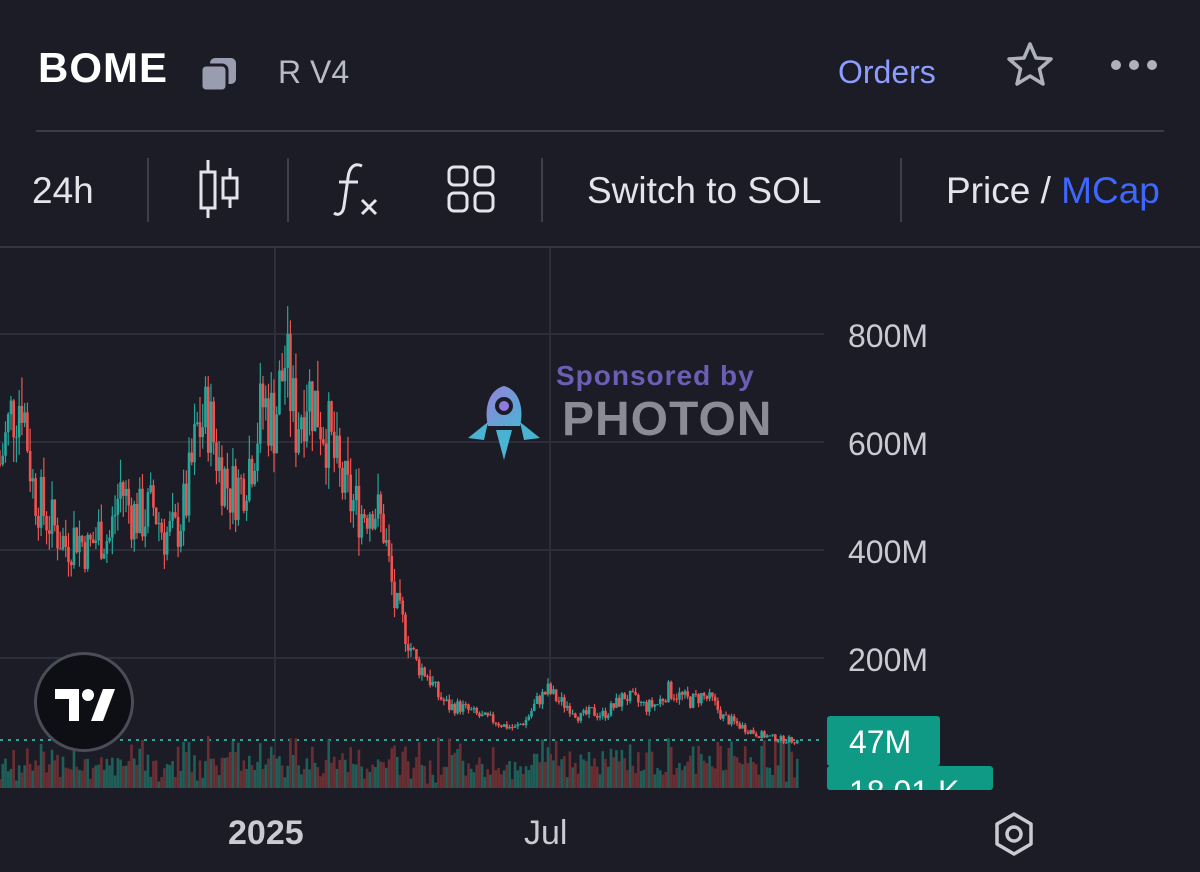 This screenshot has height=872, width=1200. I want to click on layout-grid-icon, so click(471, 189).